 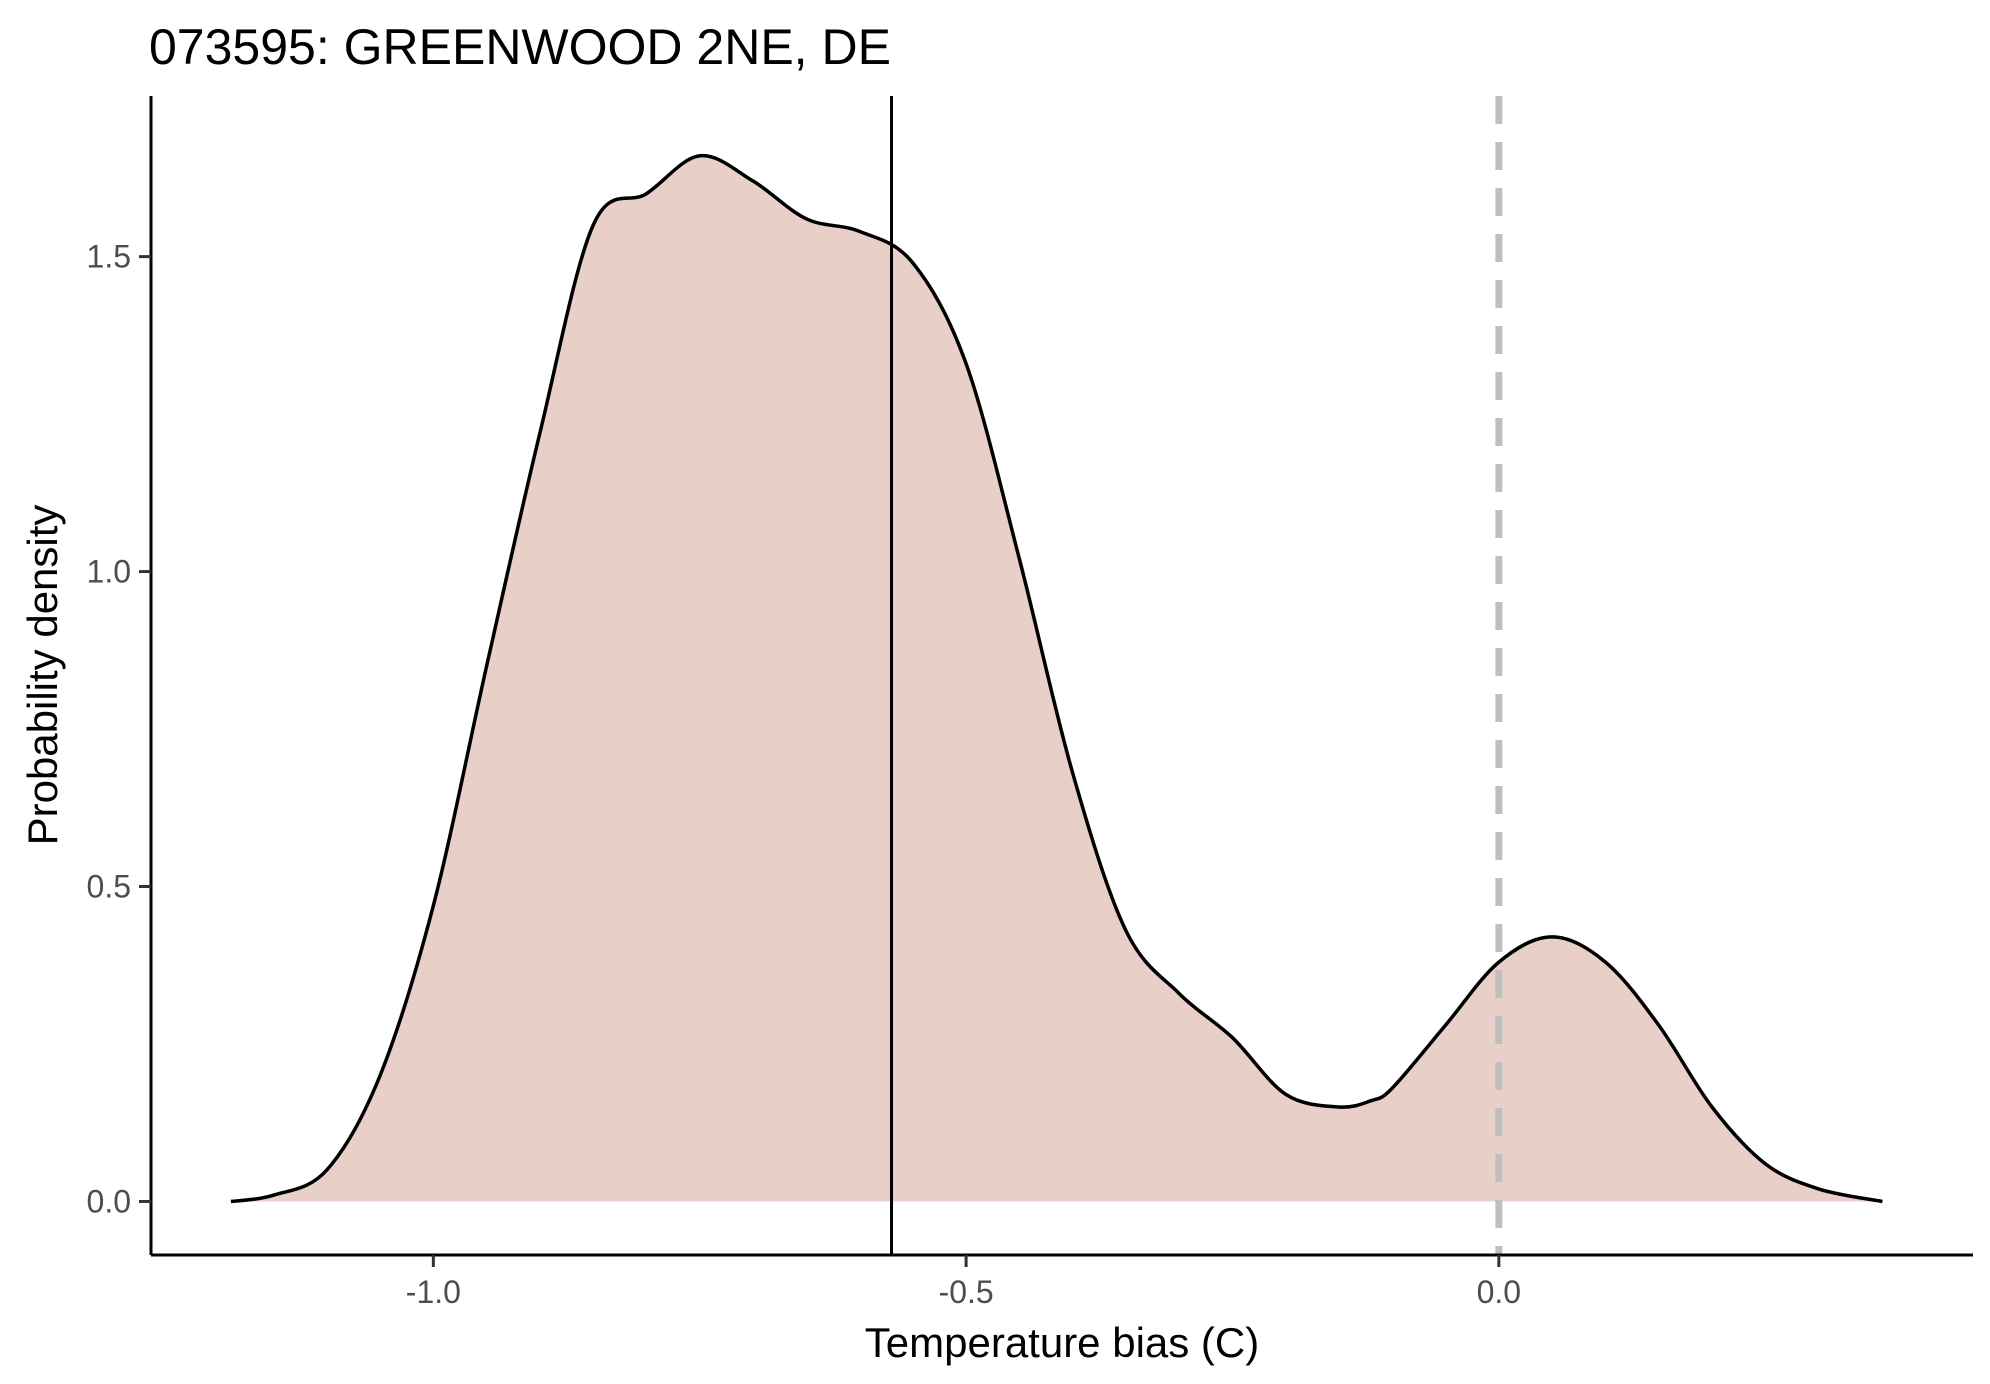 What do you see at coordinates (1499, 1292) in the screenshot?
I see `x-tick-label: 0.0` at bounding box center [1499, 1292].